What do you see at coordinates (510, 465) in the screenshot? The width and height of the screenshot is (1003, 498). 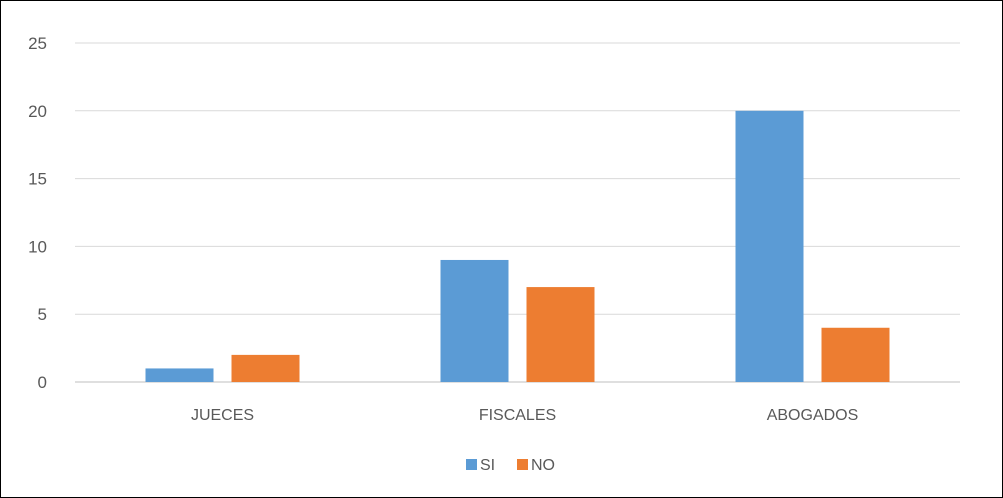 I see `legend: SI NO` at bounding box center [510, 465].